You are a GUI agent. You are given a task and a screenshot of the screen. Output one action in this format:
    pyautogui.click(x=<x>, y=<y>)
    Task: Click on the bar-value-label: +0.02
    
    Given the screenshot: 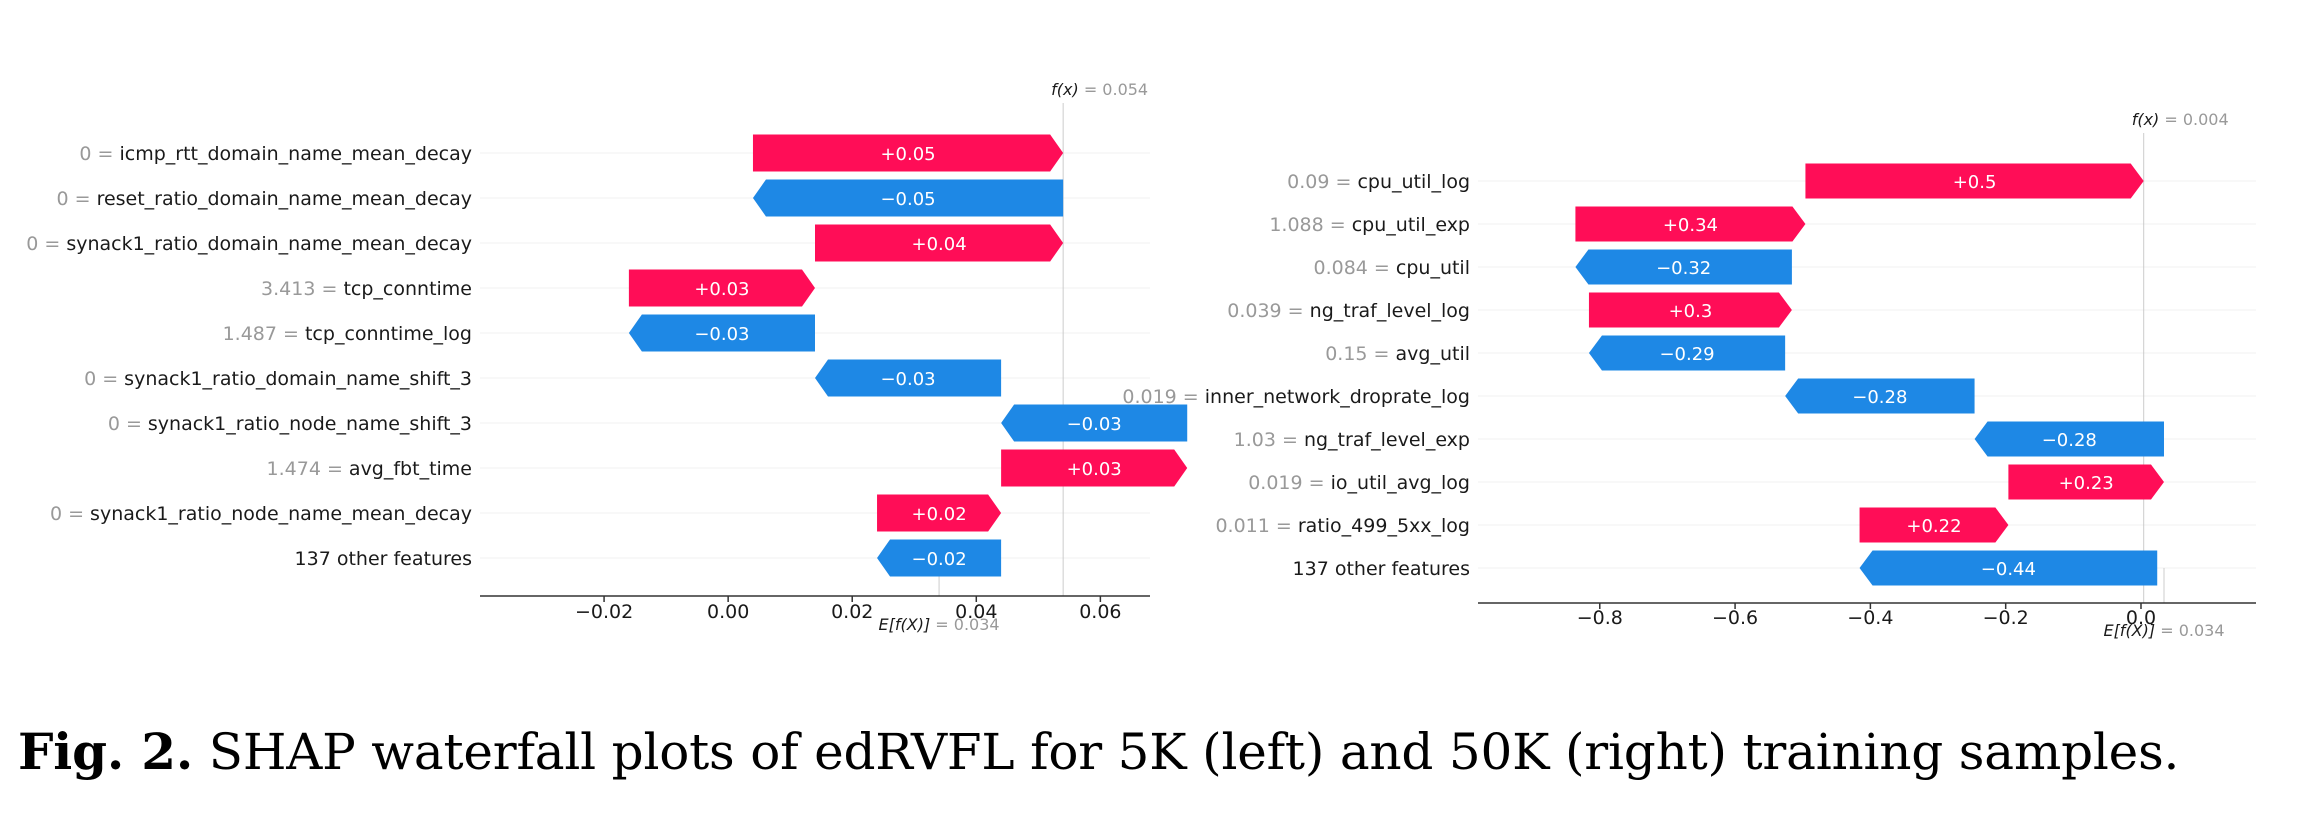 What is the action you would take?
    pyautogui.click(x=938, y=514)
    